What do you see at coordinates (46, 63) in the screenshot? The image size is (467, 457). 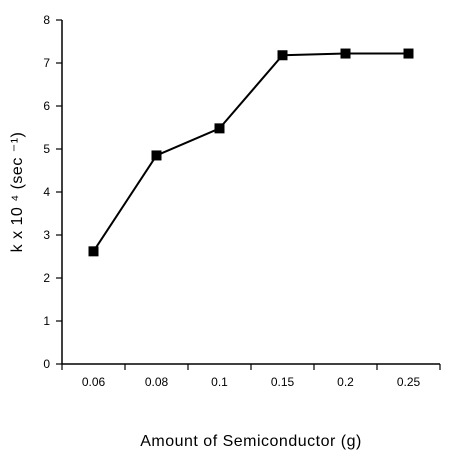 I see `y-tick-label: 7` at bounding box center [46, 63].